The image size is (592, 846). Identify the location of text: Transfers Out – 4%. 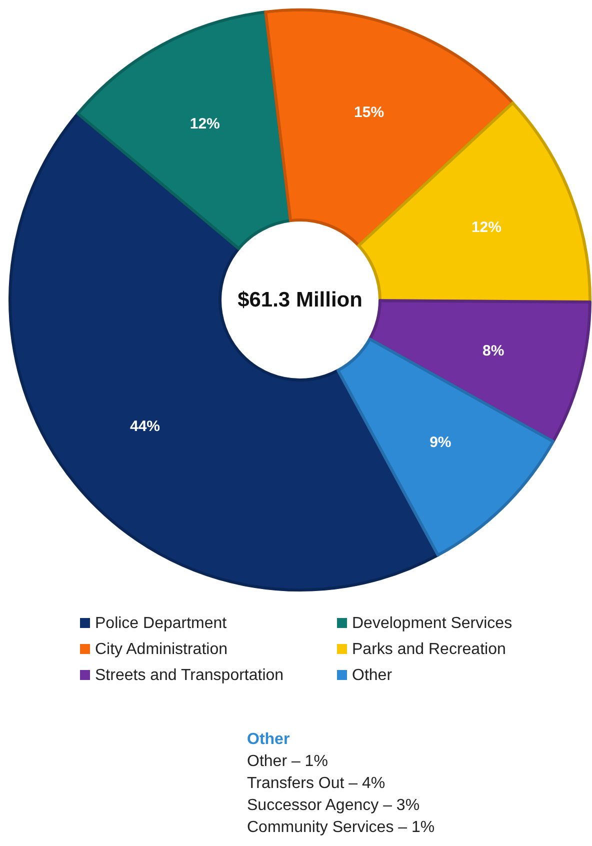
(316, 783).